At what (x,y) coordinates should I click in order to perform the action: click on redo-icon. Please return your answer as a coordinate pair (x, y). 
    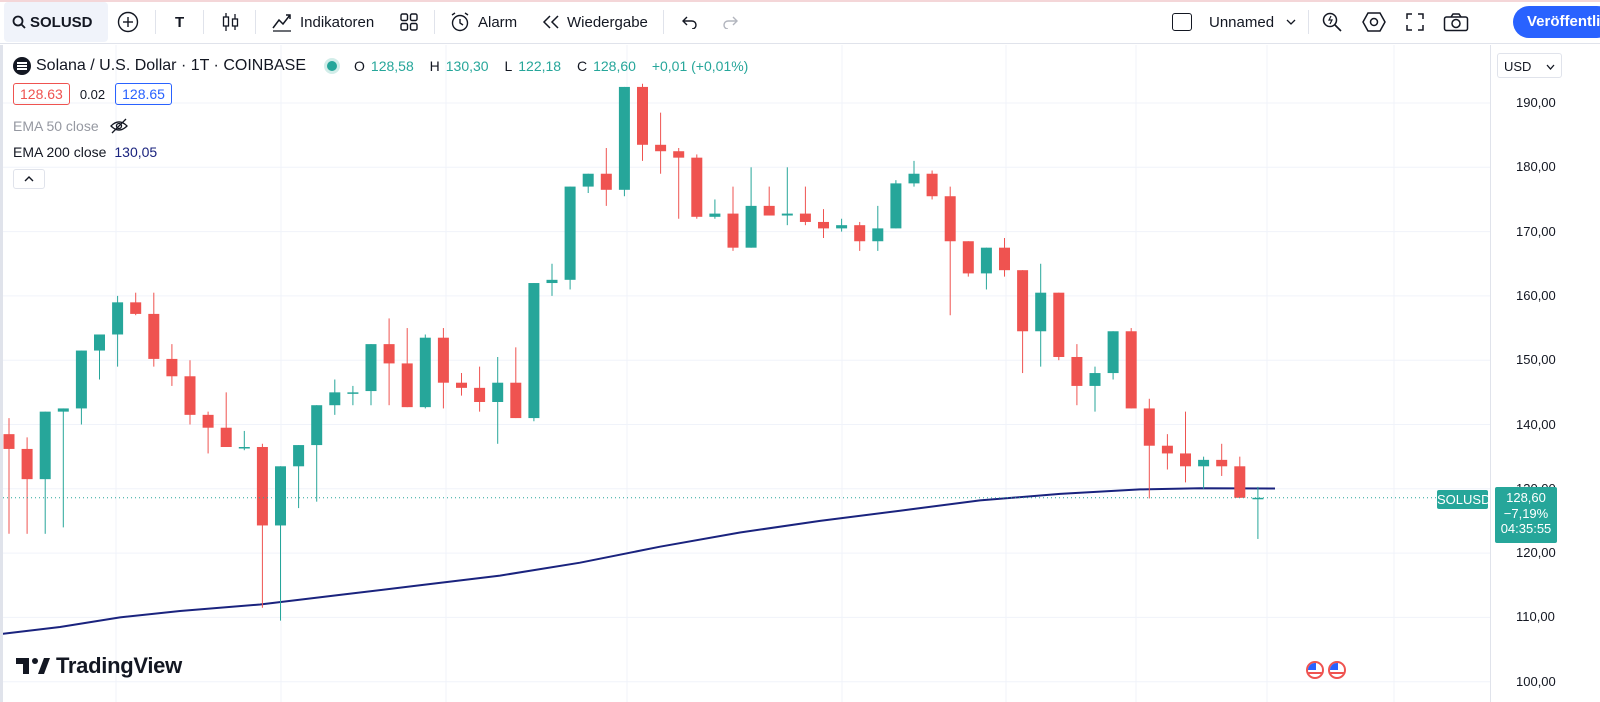
    Looking at the image, I should click on (730, 22).